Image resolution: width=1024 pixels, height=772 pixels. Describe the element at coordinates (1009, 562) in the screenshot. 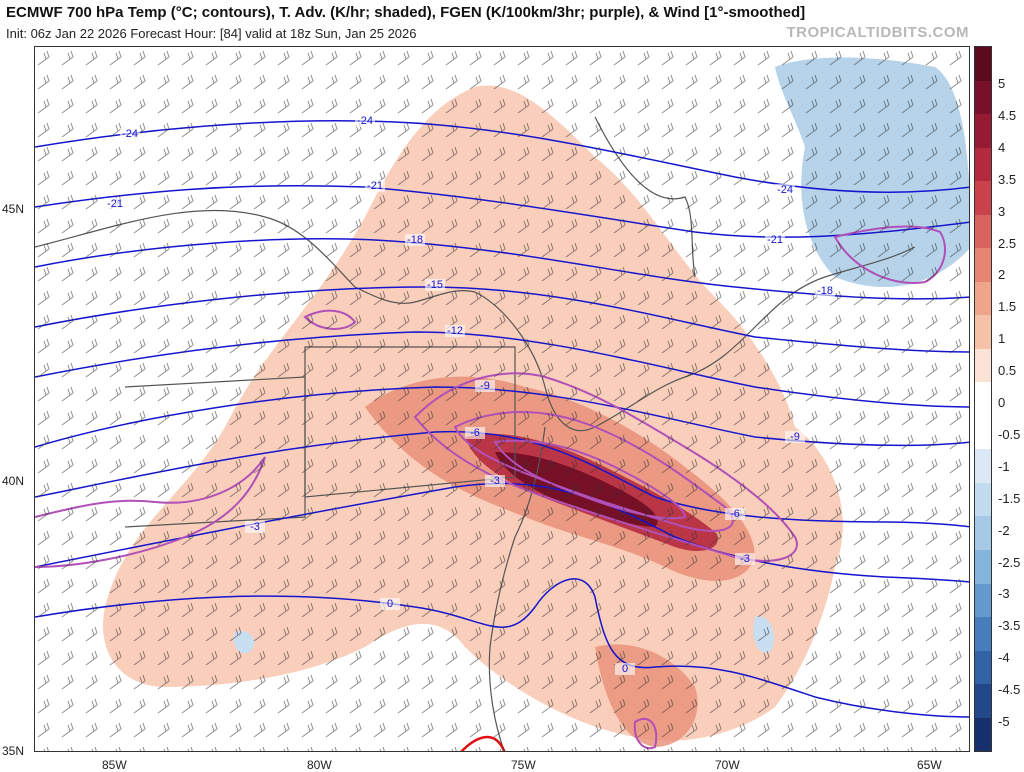

I see `colorbar-tick-label: -2.5` at that location.